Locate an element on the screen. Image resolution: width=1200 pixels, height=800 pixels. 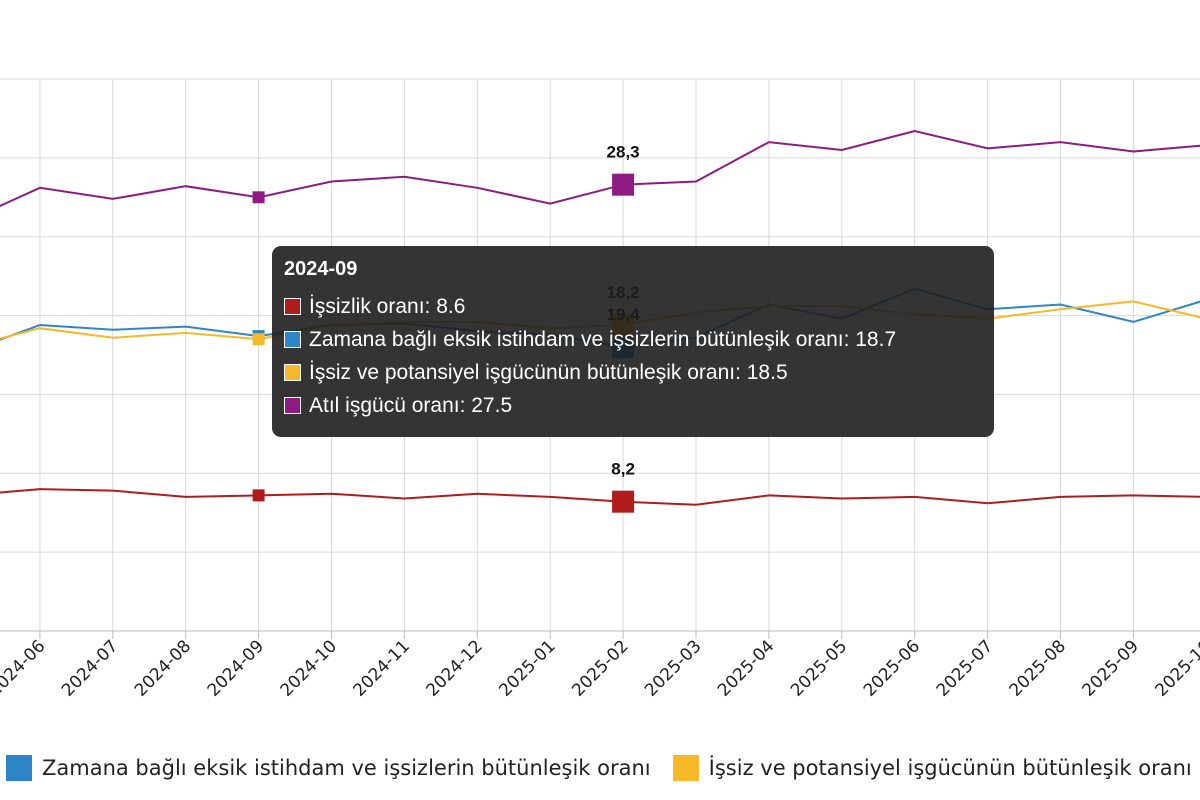
x-tick-label: 2025-05 is located at coordinates (819, 668).